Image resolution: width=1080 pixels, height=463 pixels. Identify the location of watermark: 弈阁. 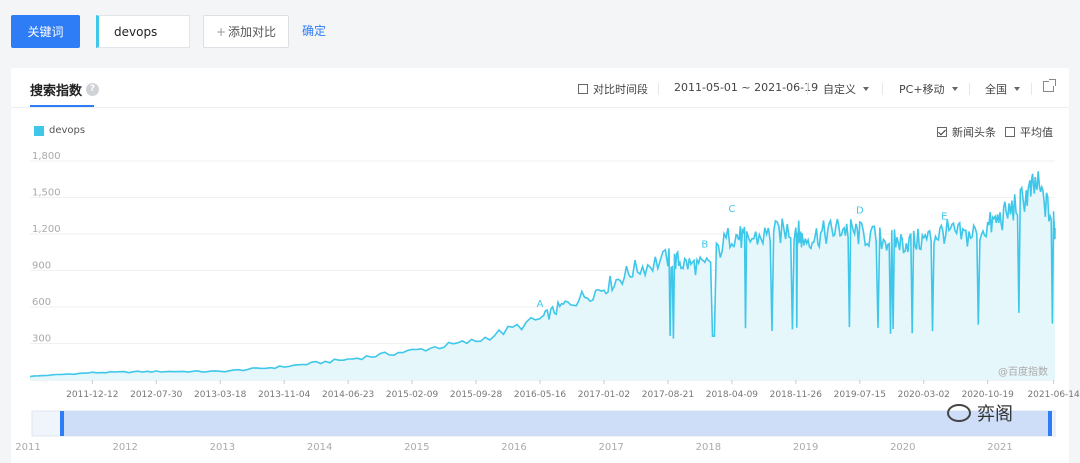
(980, 413).